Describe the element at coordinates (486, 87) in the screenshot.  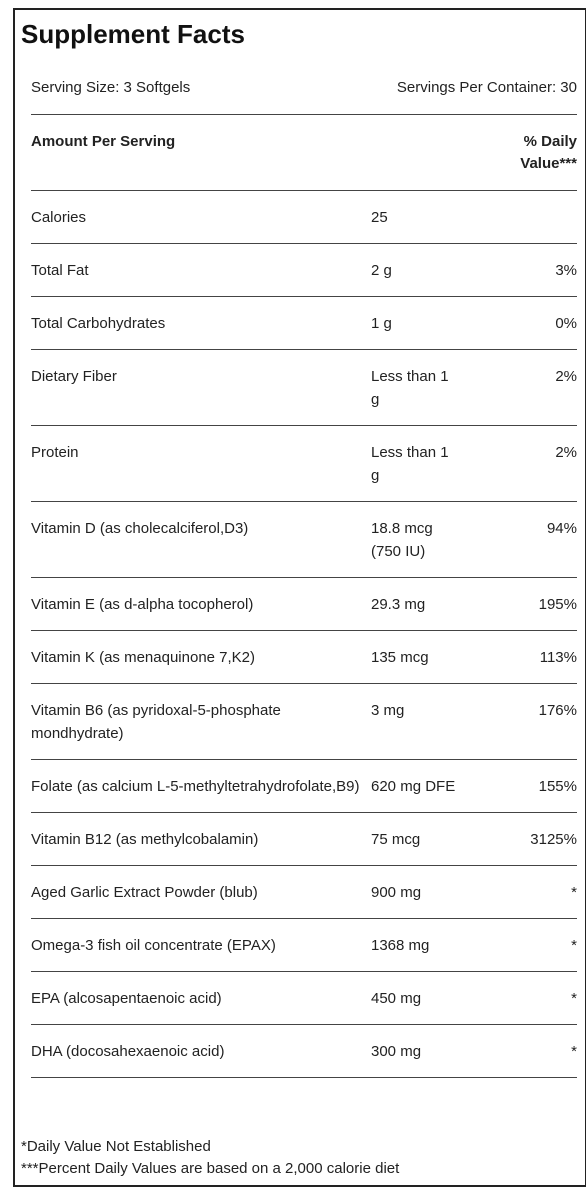
I see `servings-per-container: Servings Per Container: 30` at that location.